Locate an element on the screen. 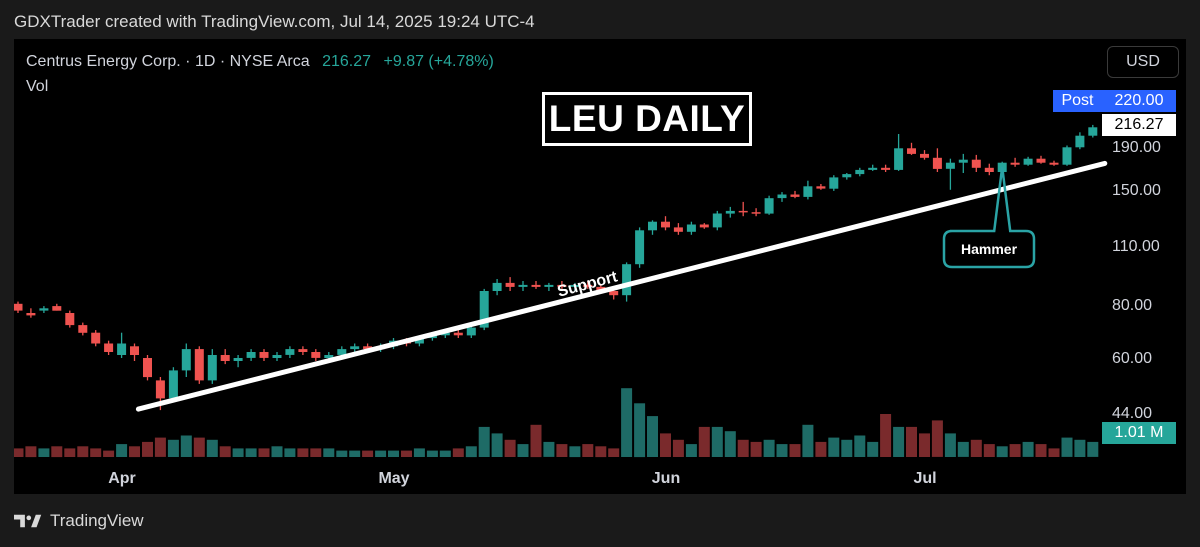 This screenshot has width=1200, height=547. currency-button: USD is located at coordinates (1143, 62).